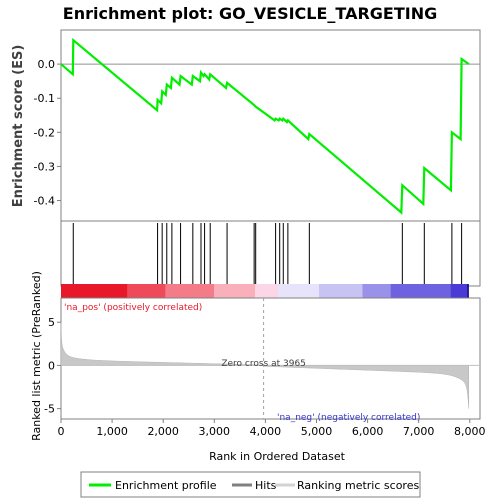 The width and height of the screenshot is (500, 504). Describe the element at coordinates (61, 431) in the screenshot. I see `x-tick-label: 0` at that location.